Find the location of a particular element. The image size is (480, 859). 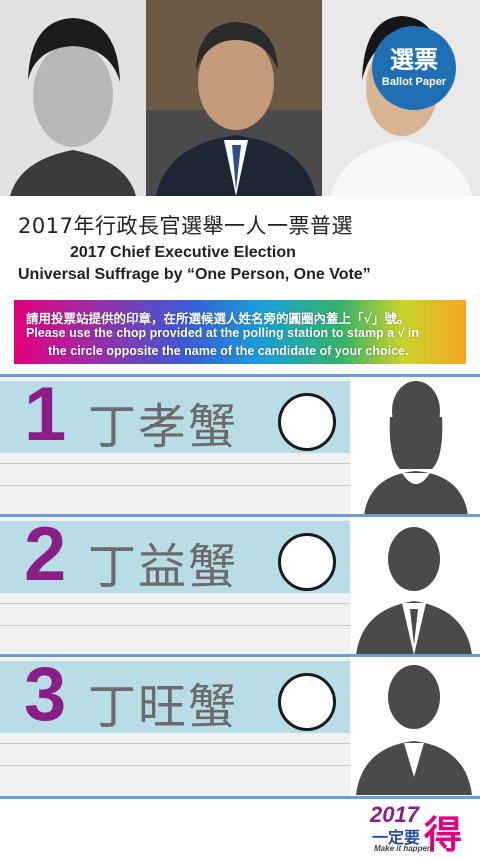

silhouette-female-icon is located at coordinates (415, 446).